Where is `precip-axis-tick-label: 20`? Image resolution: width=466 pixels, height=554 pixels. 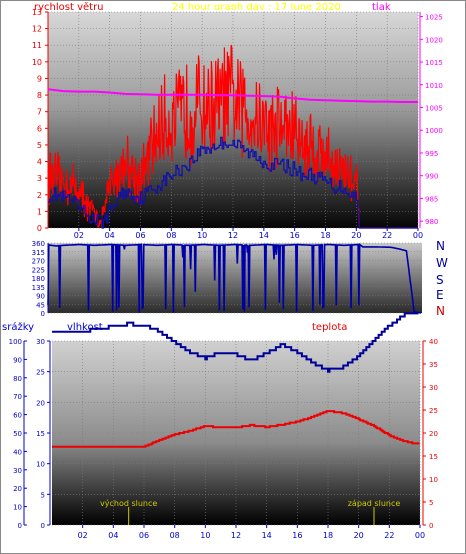 precip-axis-tick-label: 20 is located at coordinates (17, 489).